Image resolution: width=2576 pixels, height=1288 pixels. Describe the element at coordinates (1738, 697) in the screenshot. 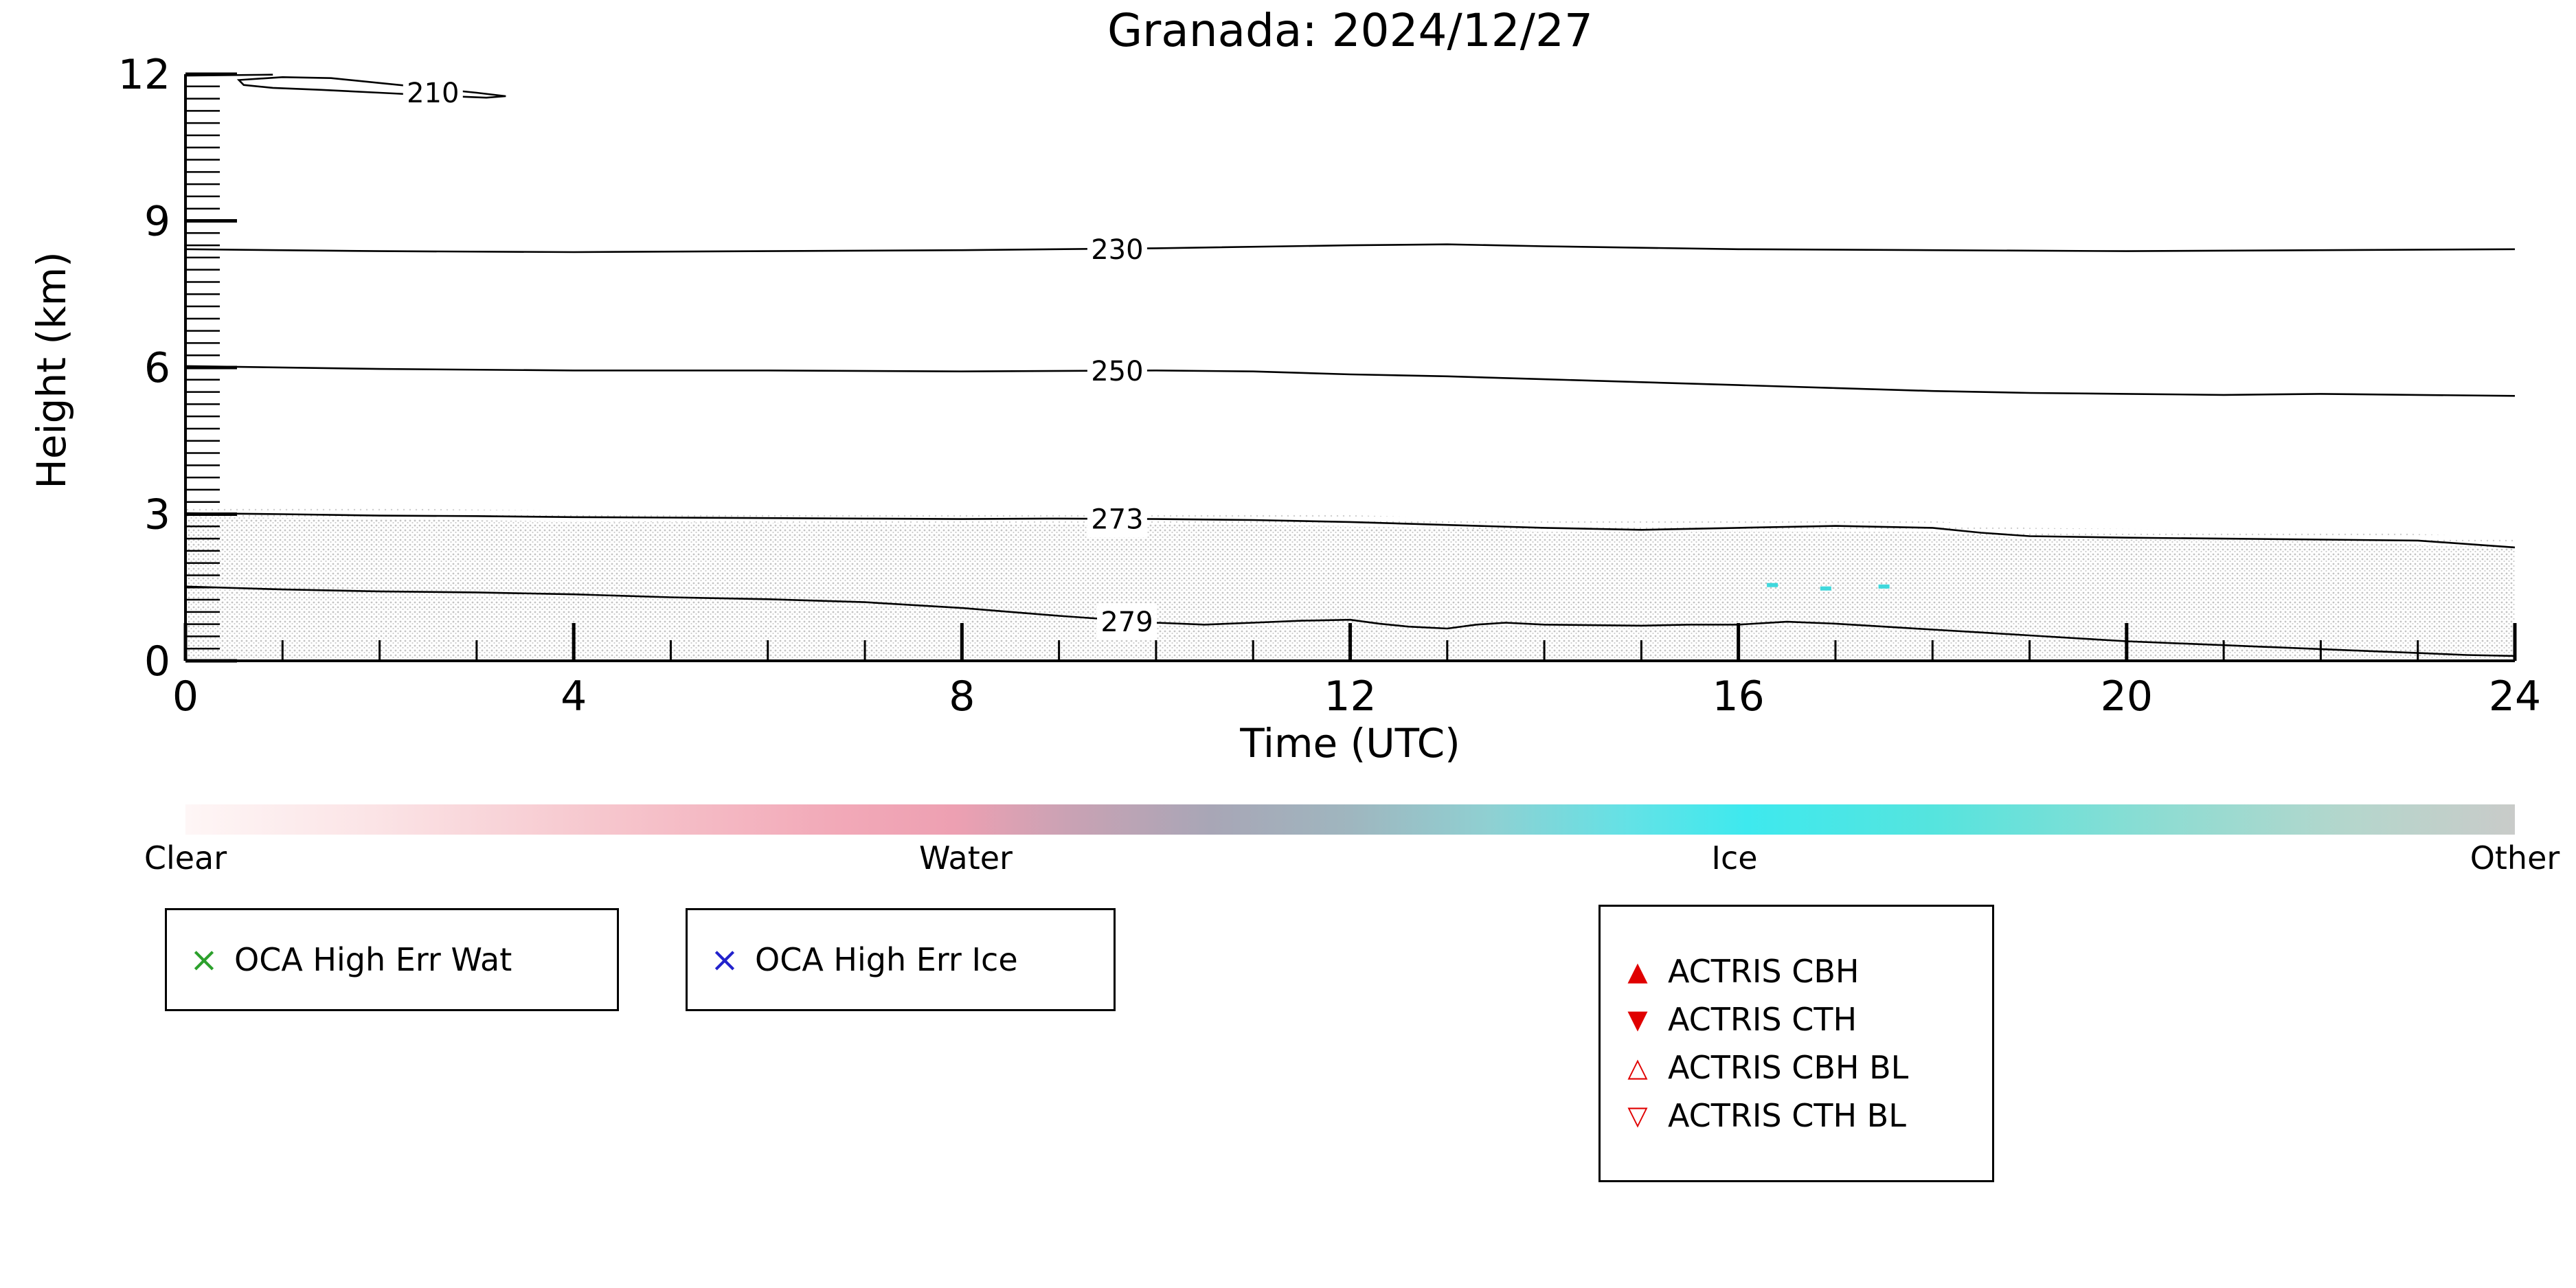

I see `x-tick-label: 16` at that location.